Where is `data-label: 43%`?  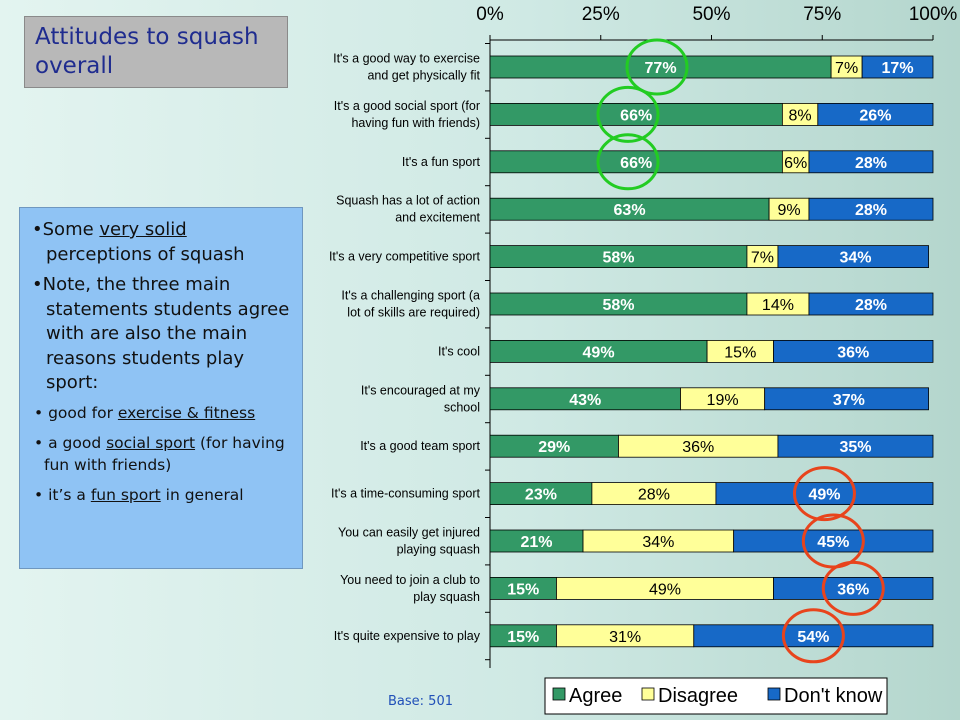
data-label: 43% is located at coordinates (585, 400).